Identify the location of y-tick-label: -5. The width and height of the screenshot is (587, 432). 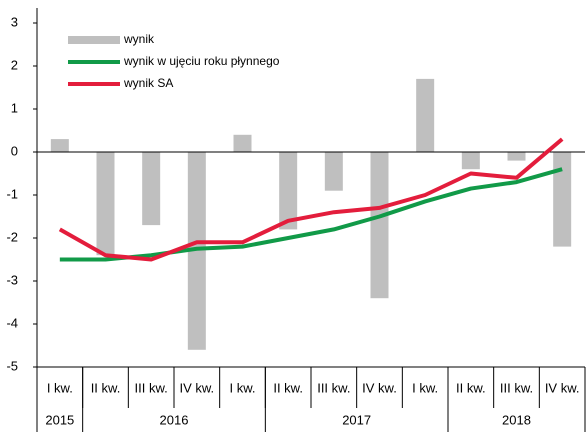
(12, 365).